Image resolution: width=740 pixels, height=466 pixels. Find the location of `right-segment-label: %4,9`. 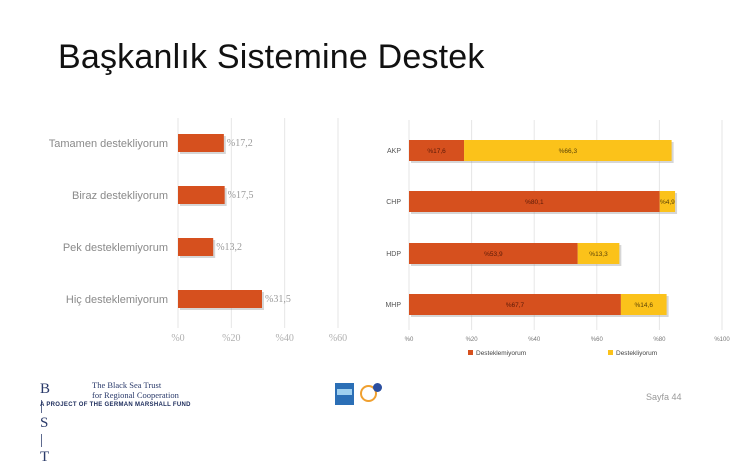

right-segment-label: %4,9 is located at coordinates (667, 202).